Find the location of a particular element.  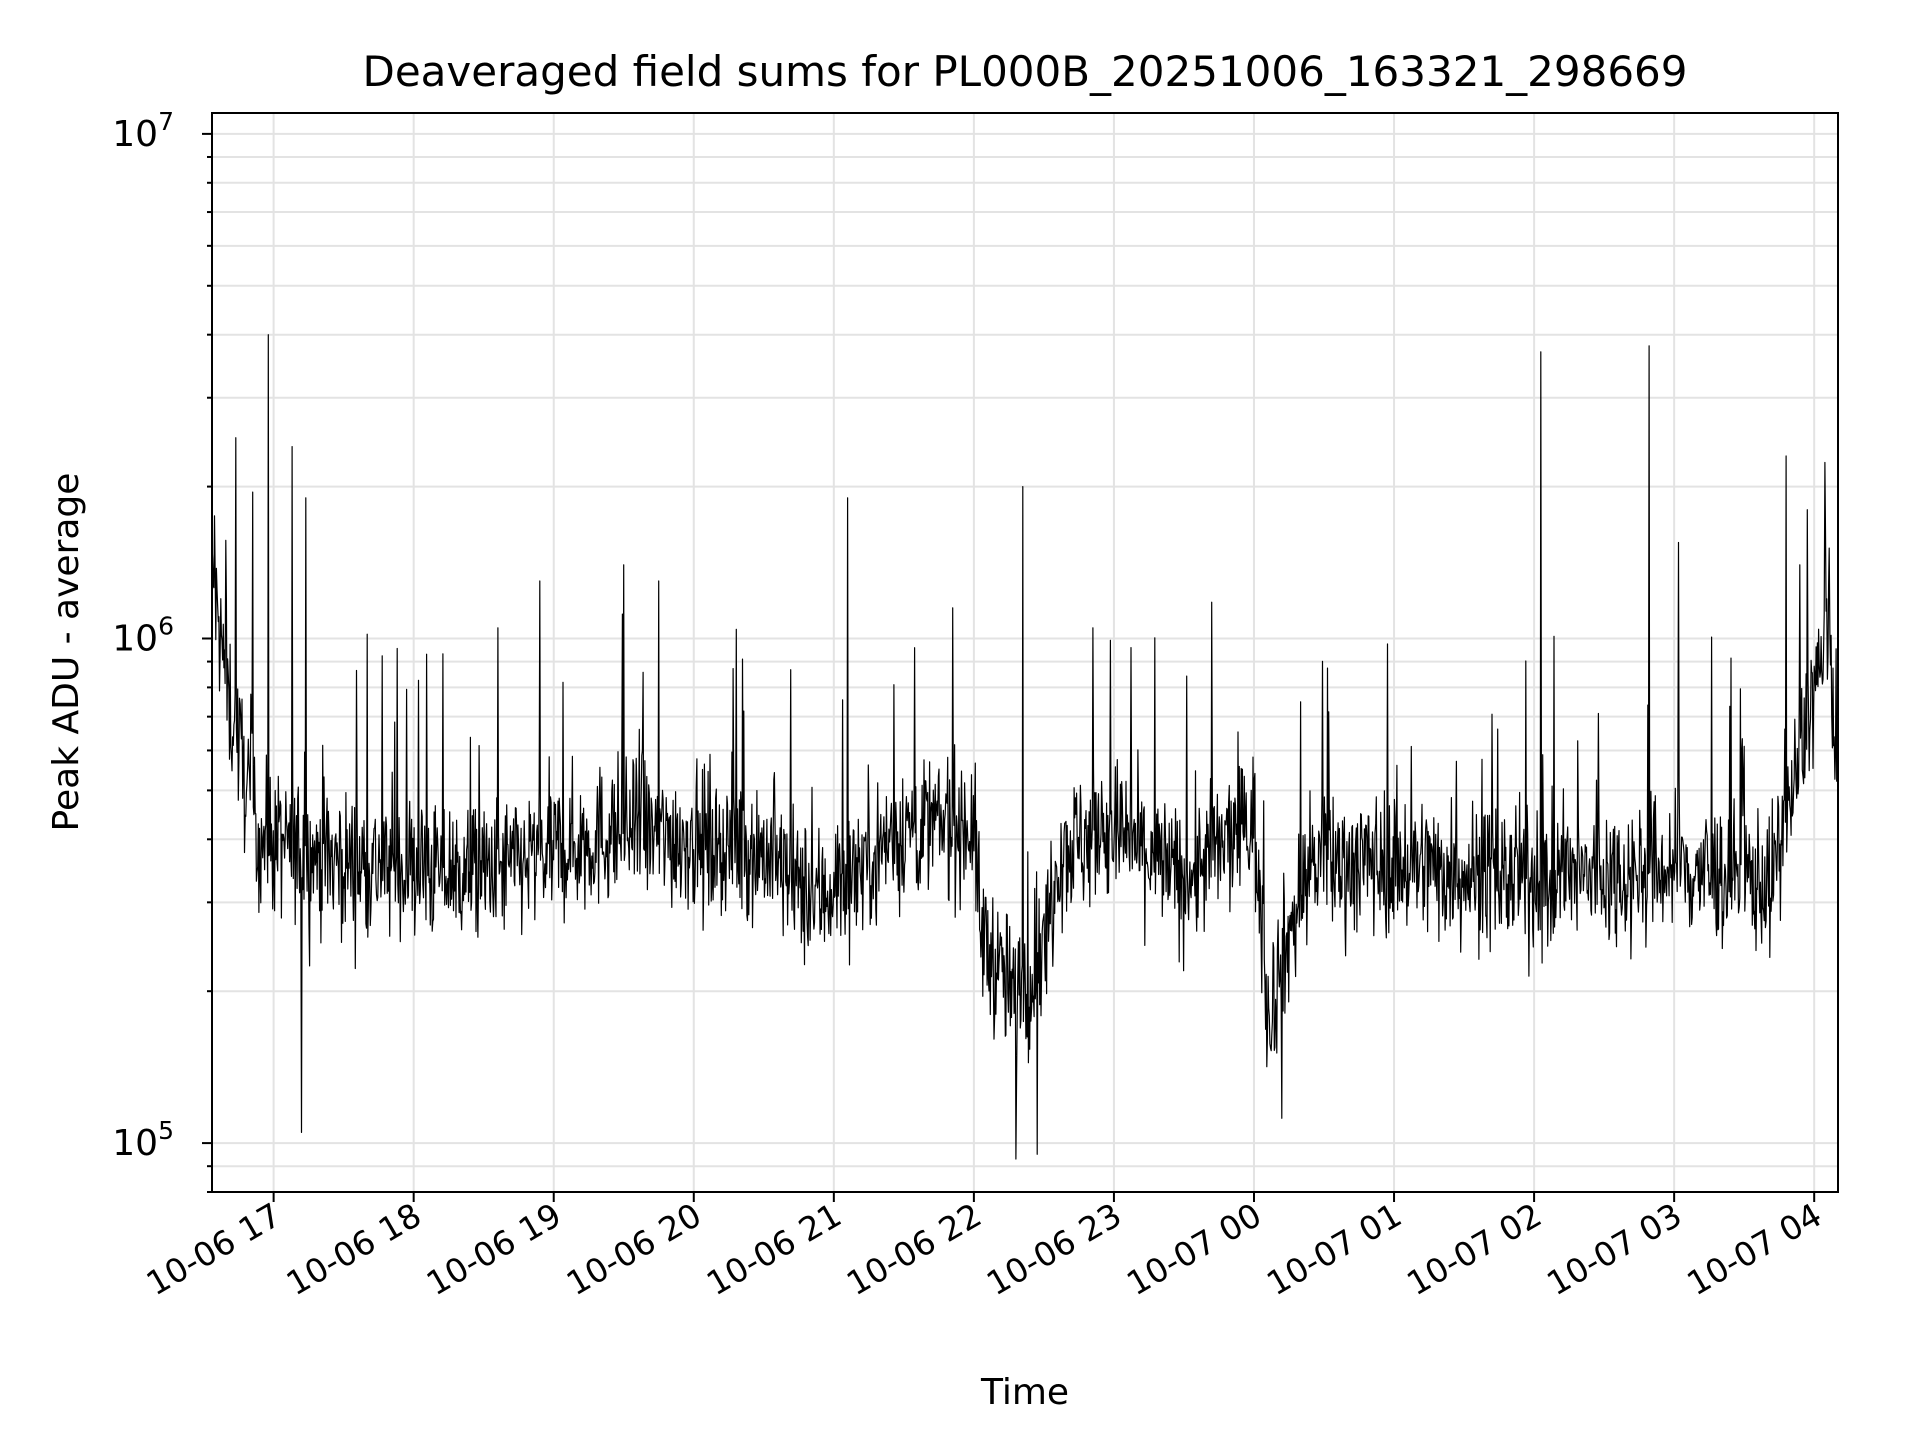

y-axis-label: Peak ADU - average is located at coordinates (66, 652).